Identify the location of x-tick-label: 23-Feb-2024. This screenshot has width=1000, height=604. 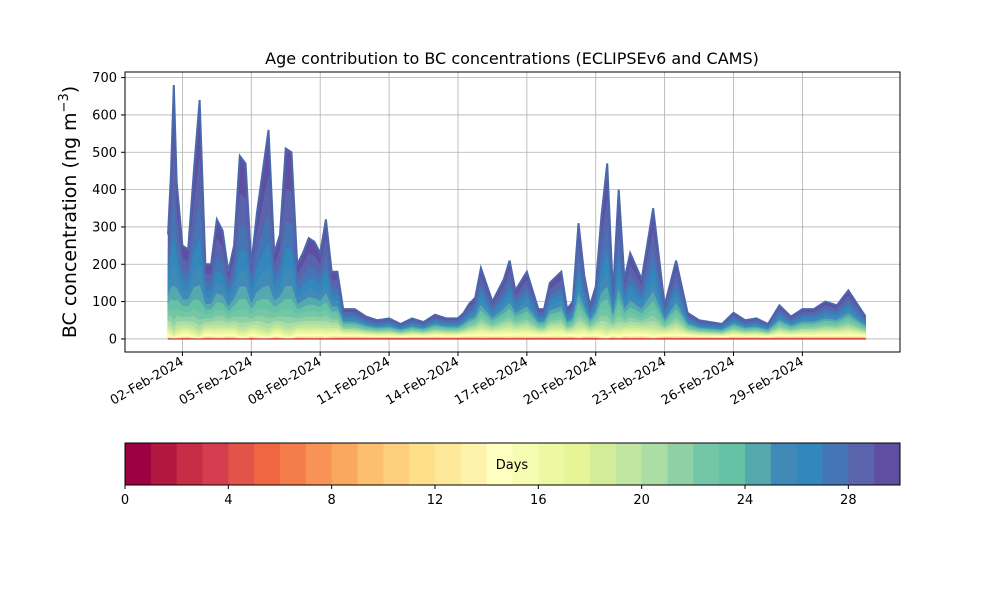
(629, 381).